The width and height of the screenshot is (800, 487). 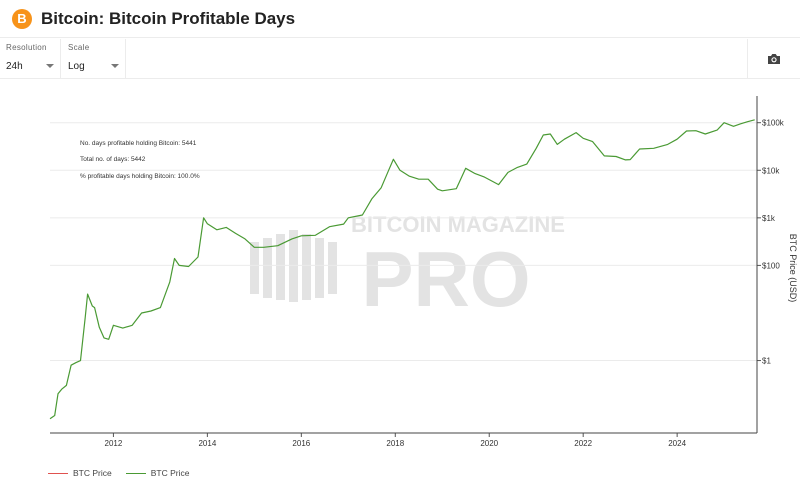 What do you see at coordinates (79, 47) in the screenshot?
I see `scale-label: Scale` at bounding box center [79, 47].